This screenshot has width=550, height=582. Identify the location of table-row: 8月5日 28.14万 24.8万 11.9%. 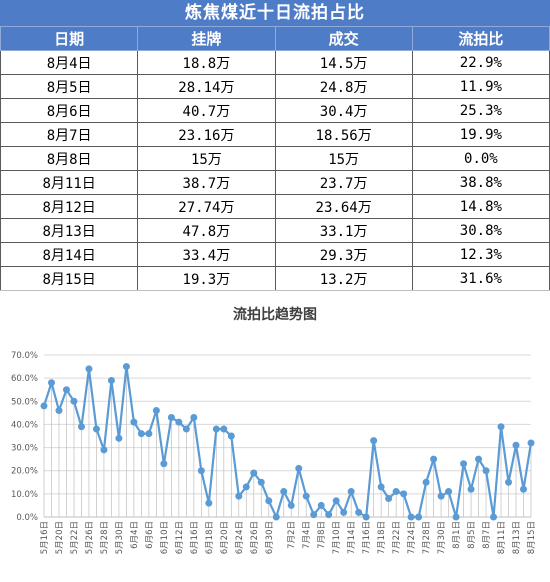
(275, 87).